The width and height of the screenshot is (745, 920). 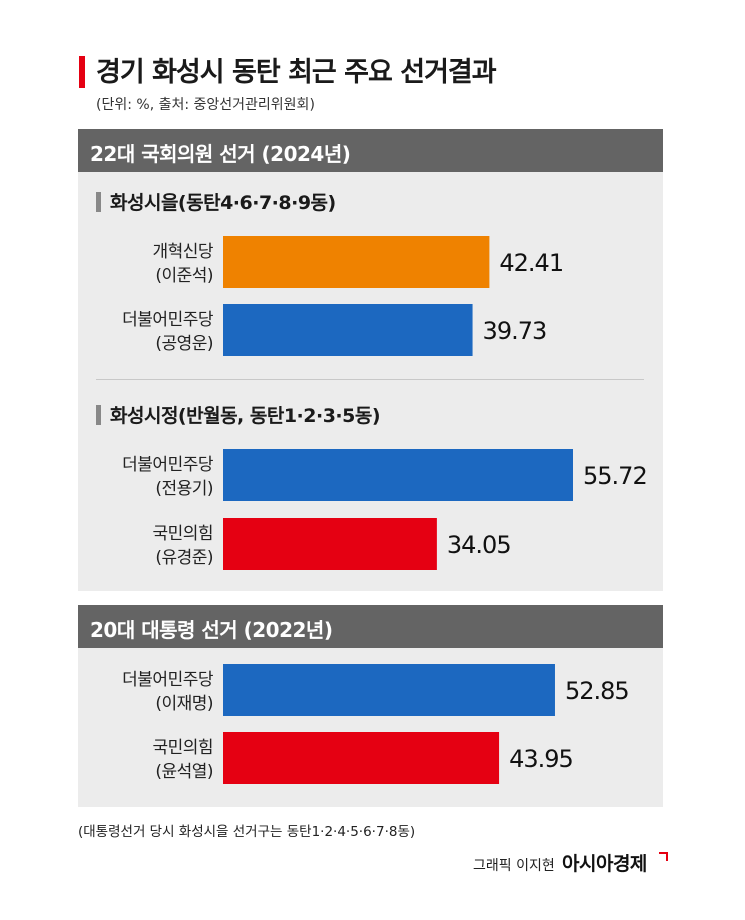 What do you see at coordinates (531, 263) in the screenshot?
I see `value-label-0-0: 42.41` at bounding box center [531, 263].